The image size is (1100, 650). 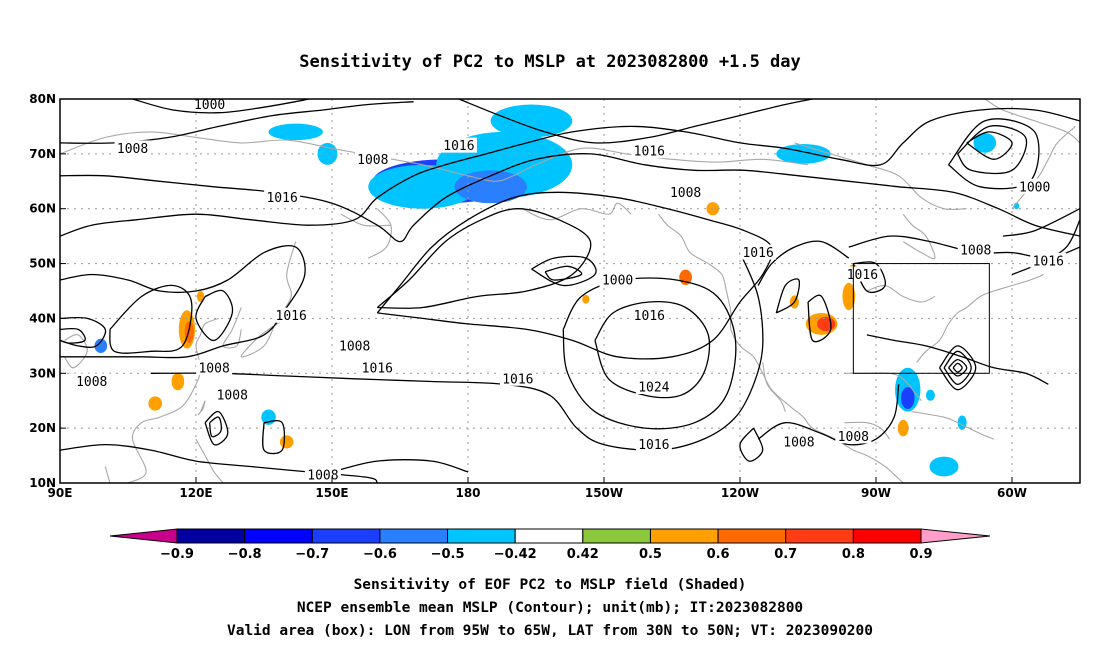 What do you see at coordinates (955, 536) in the screenshot?
I see `colorbar-high-arrow` at bounding box center [955, 536].